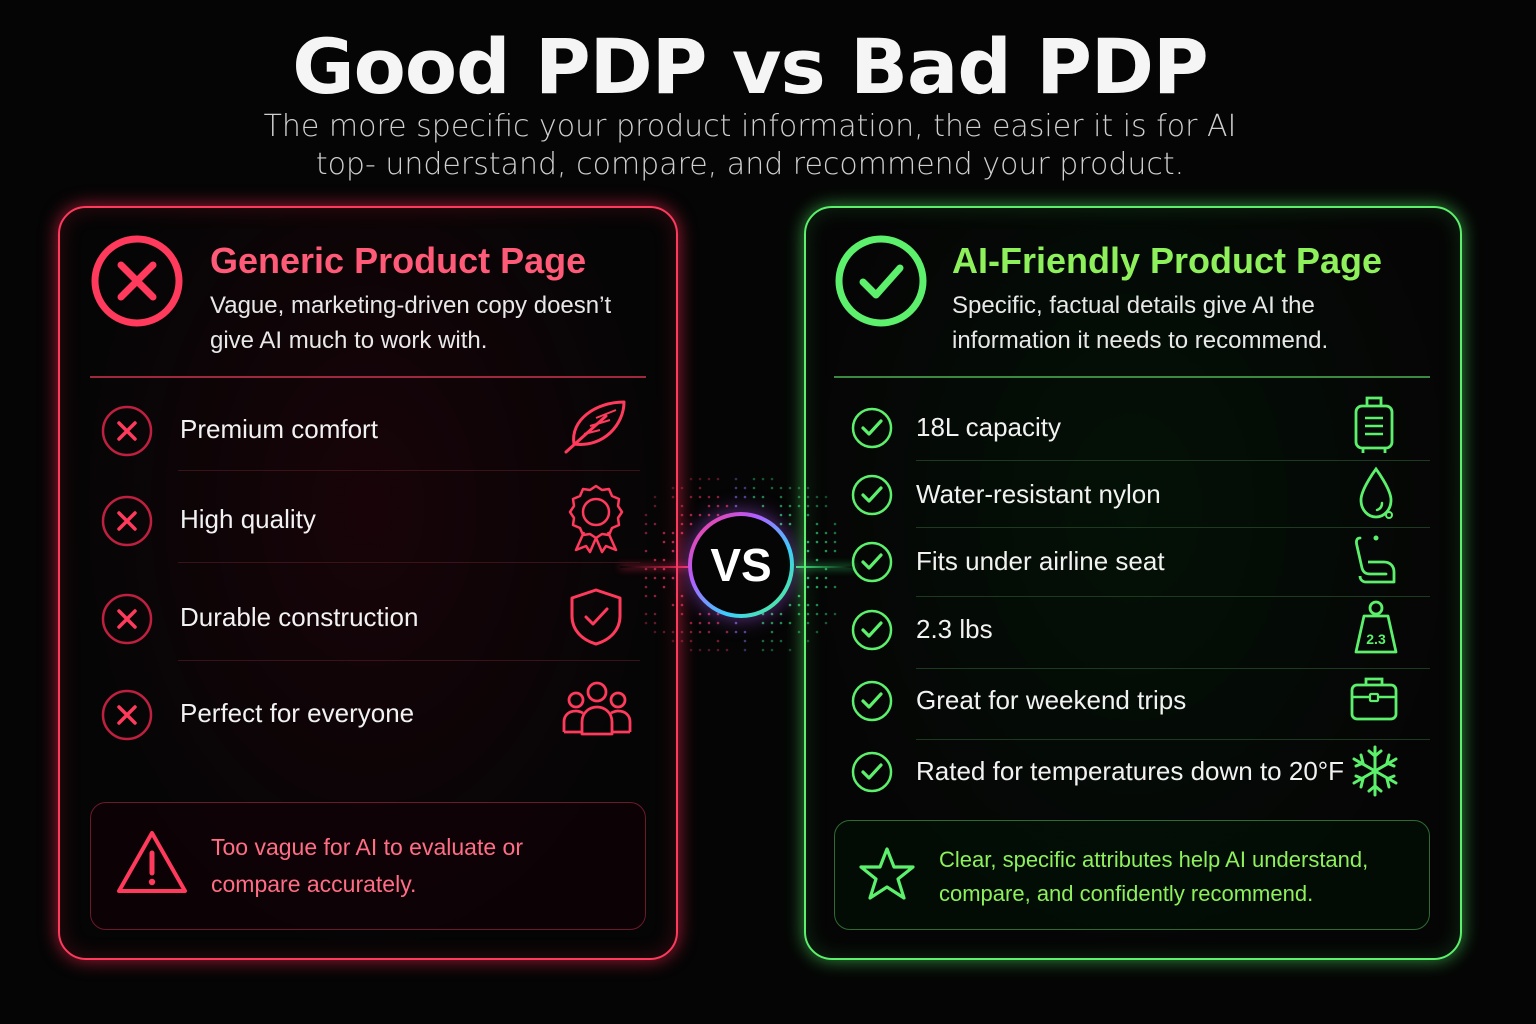  What do you see at coordinates (1375, 771) in the screenshot?
I see `snowflake-icon` at bounding box center [1375, 771].